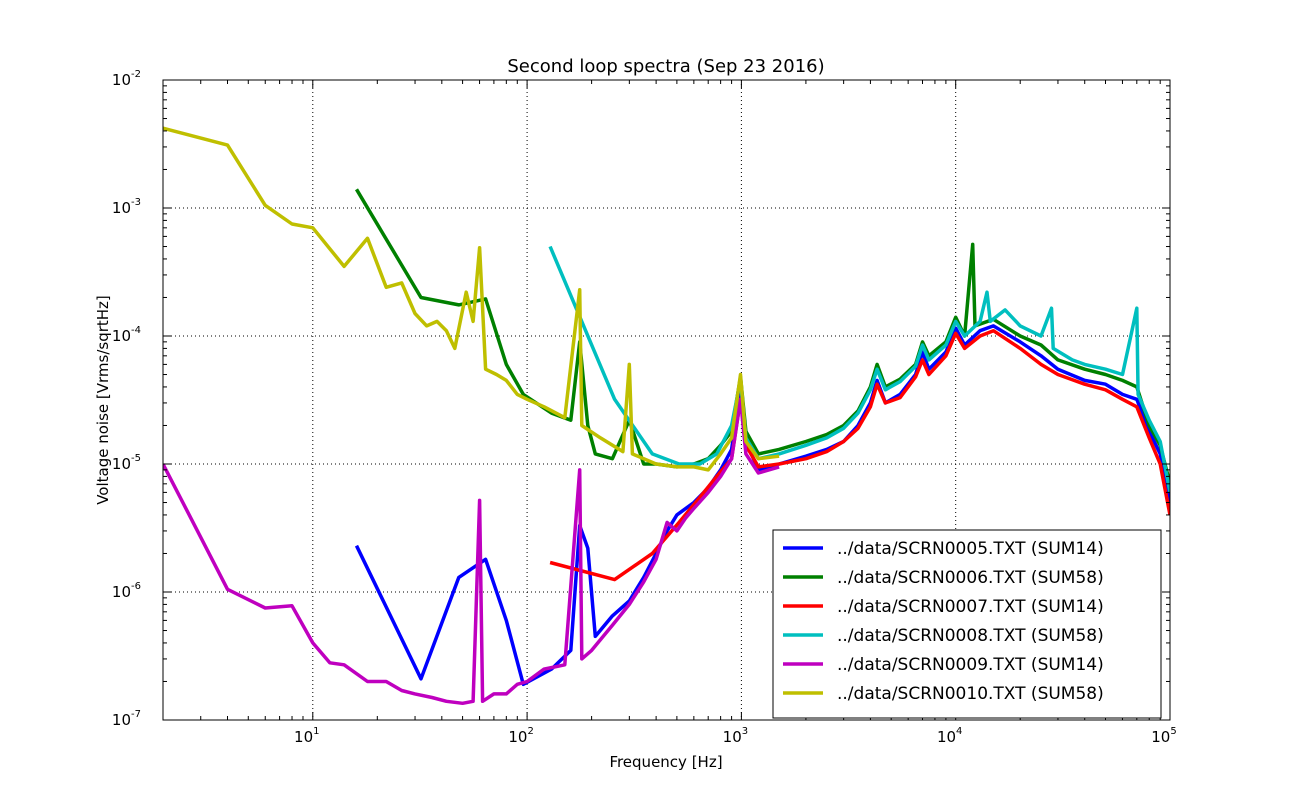  What do you see at coordinates (970, 607) in the screenshot?
I see `legend-entry: ../data/SCRN0007.TXT (SUM14)` at bounding box center [970, 607].